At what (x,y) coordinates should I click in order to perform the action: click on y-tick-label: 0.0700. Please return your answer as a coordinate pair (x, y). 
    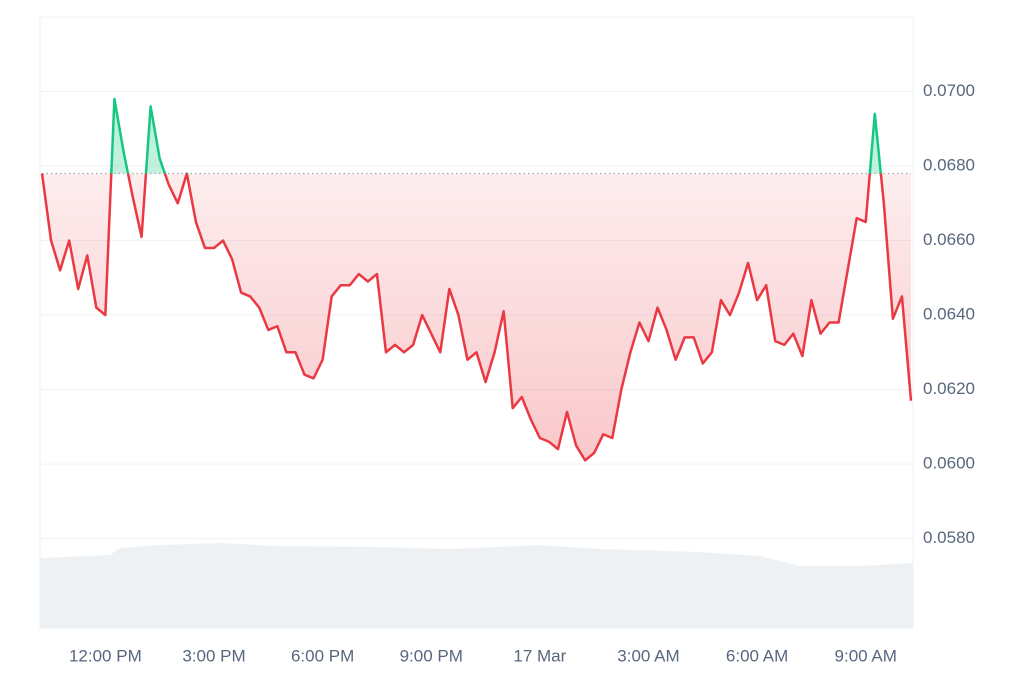
    Looking at the image, I should click on (949, 90).